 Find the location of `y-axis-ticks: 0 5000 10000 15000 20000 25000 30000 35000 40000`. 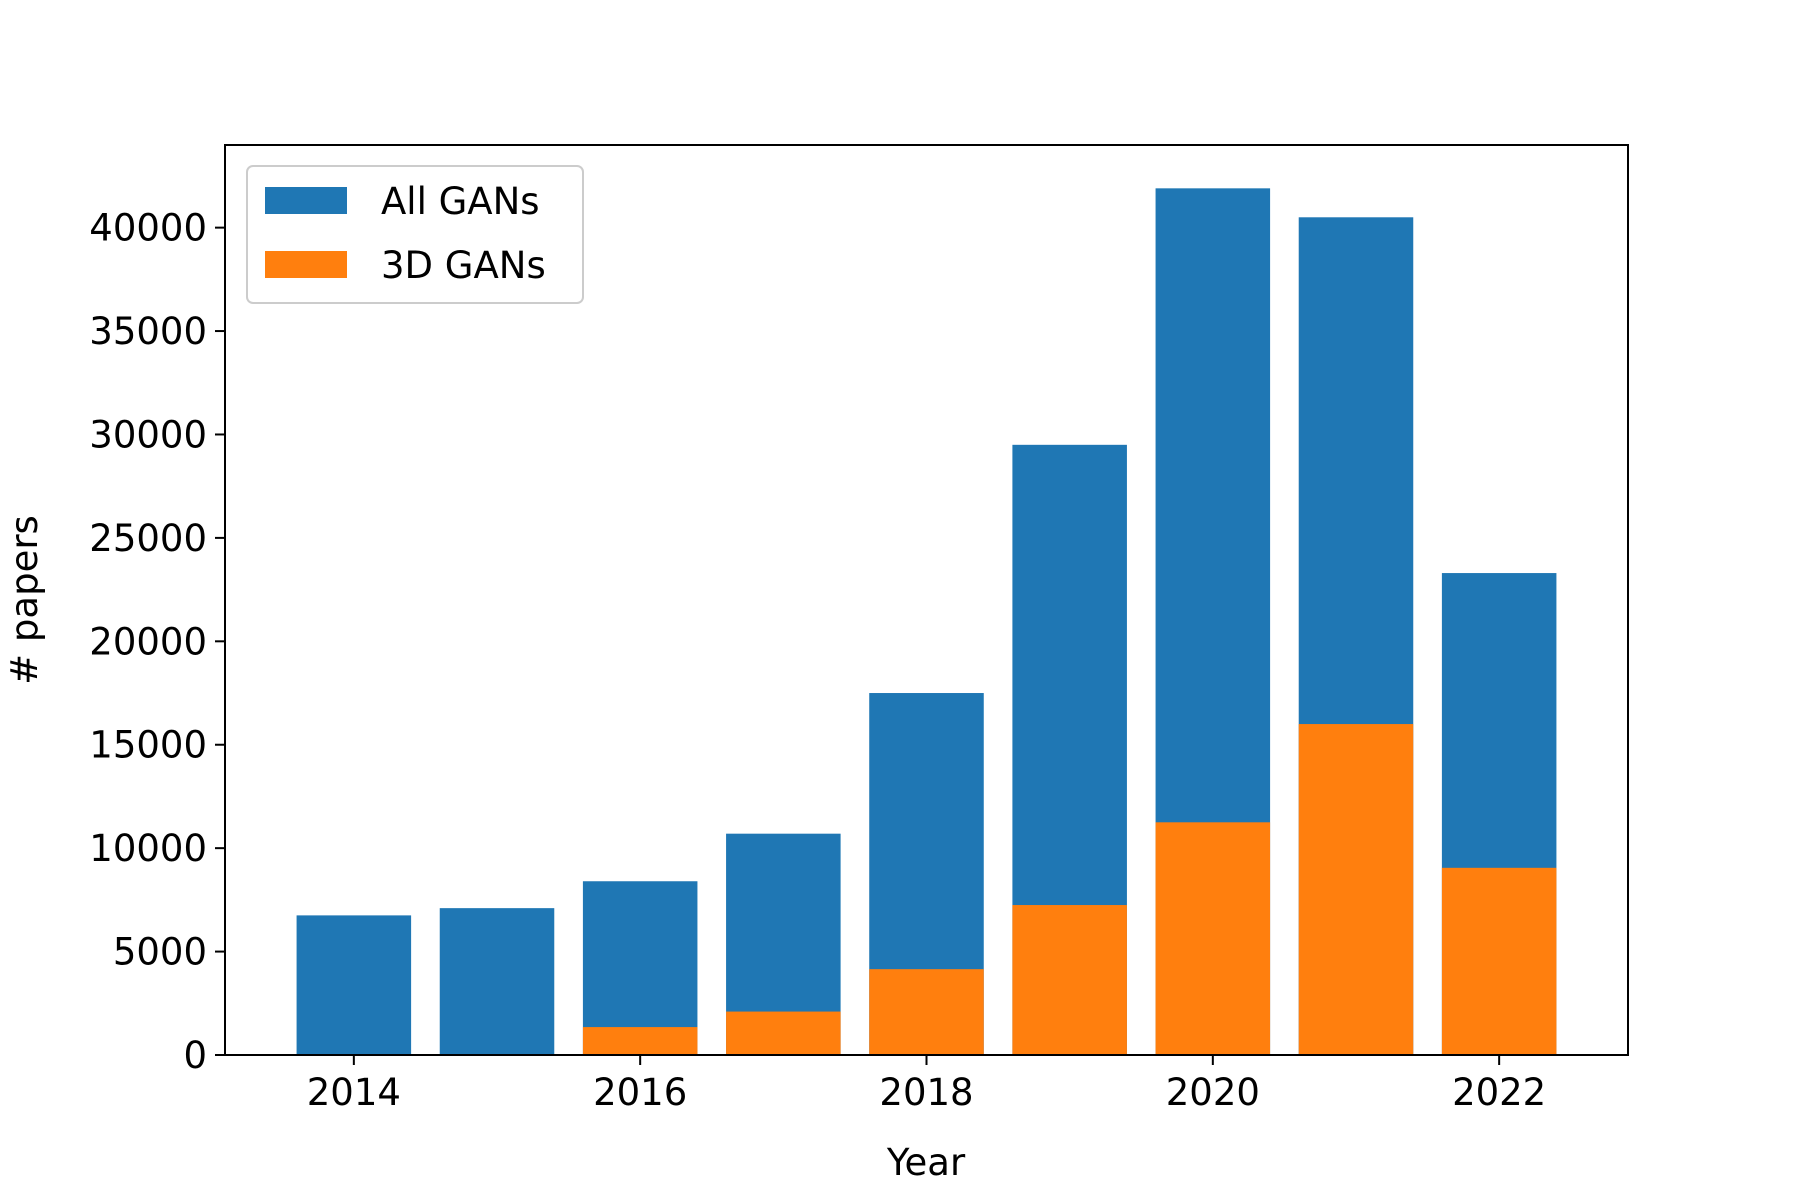

y-axis-ticks: 0 5000 10000 15000 20000 25000 30000 35000 40000 is located at coordinates (157, 642).